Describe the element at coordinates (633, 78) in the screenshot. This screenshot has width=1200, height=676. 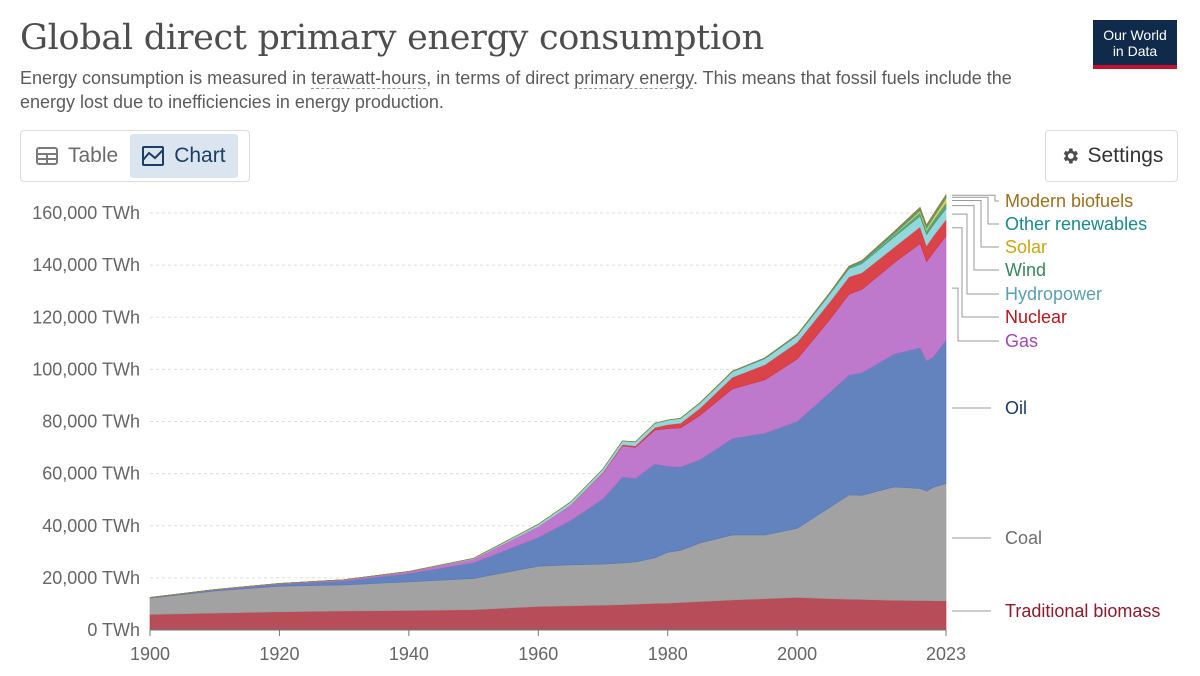
I see `primary-energy-link: primary energy` at that location.